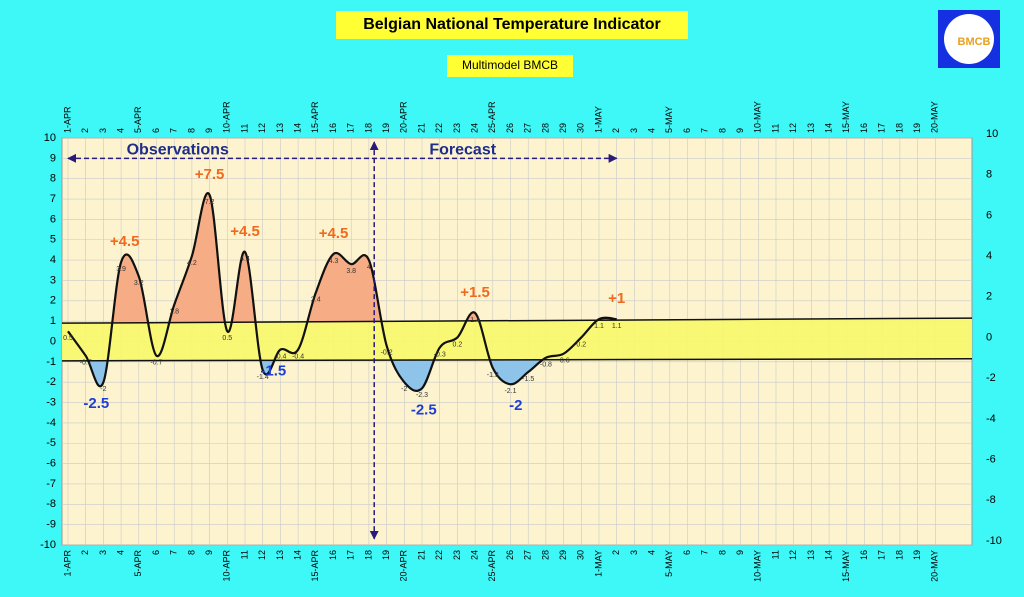 The width and height of the screenshot is (1024, 597). What do you see at coordinates (989, 297) in the screenshot?
I see `y2-tick-label: 2` at bounding box center [989, 297].